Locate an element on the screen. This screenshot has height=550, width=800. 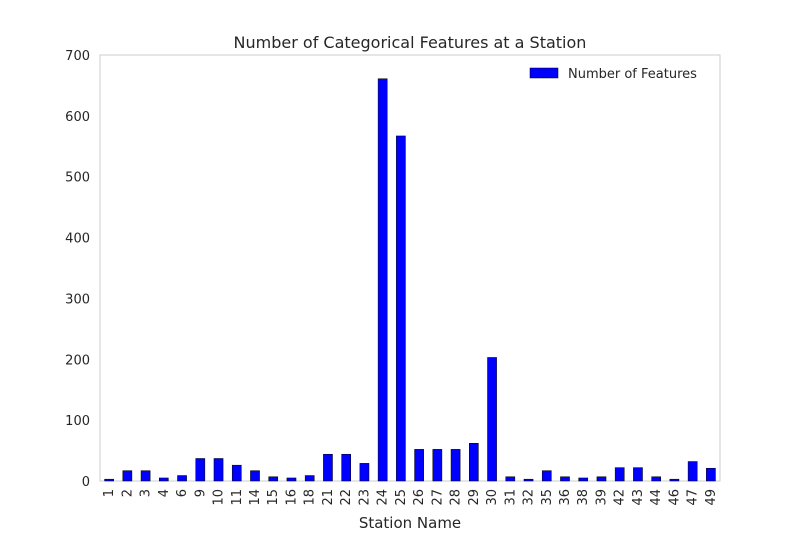
x-axis-title: Station Name is located at coordinates (410, 523).